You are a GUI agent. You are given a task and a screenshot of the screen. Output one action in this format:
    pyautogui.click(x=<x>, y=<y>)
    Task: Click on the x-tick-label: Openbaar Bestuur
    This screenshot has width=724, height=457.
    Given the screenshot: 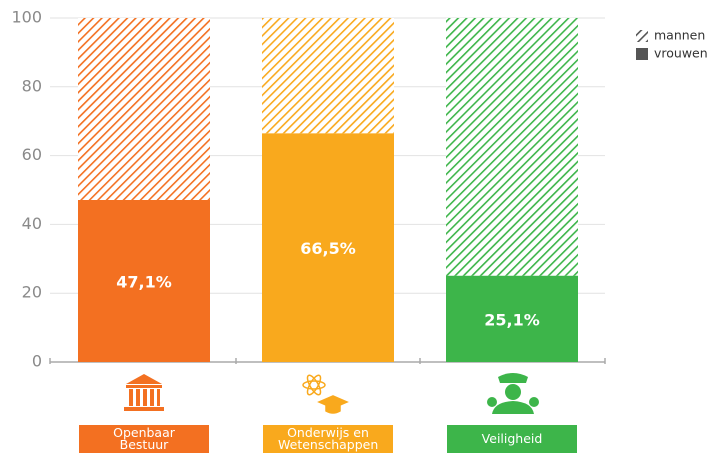 What is the action you would take?
    pyautogui.click(x=144, y=438)
    